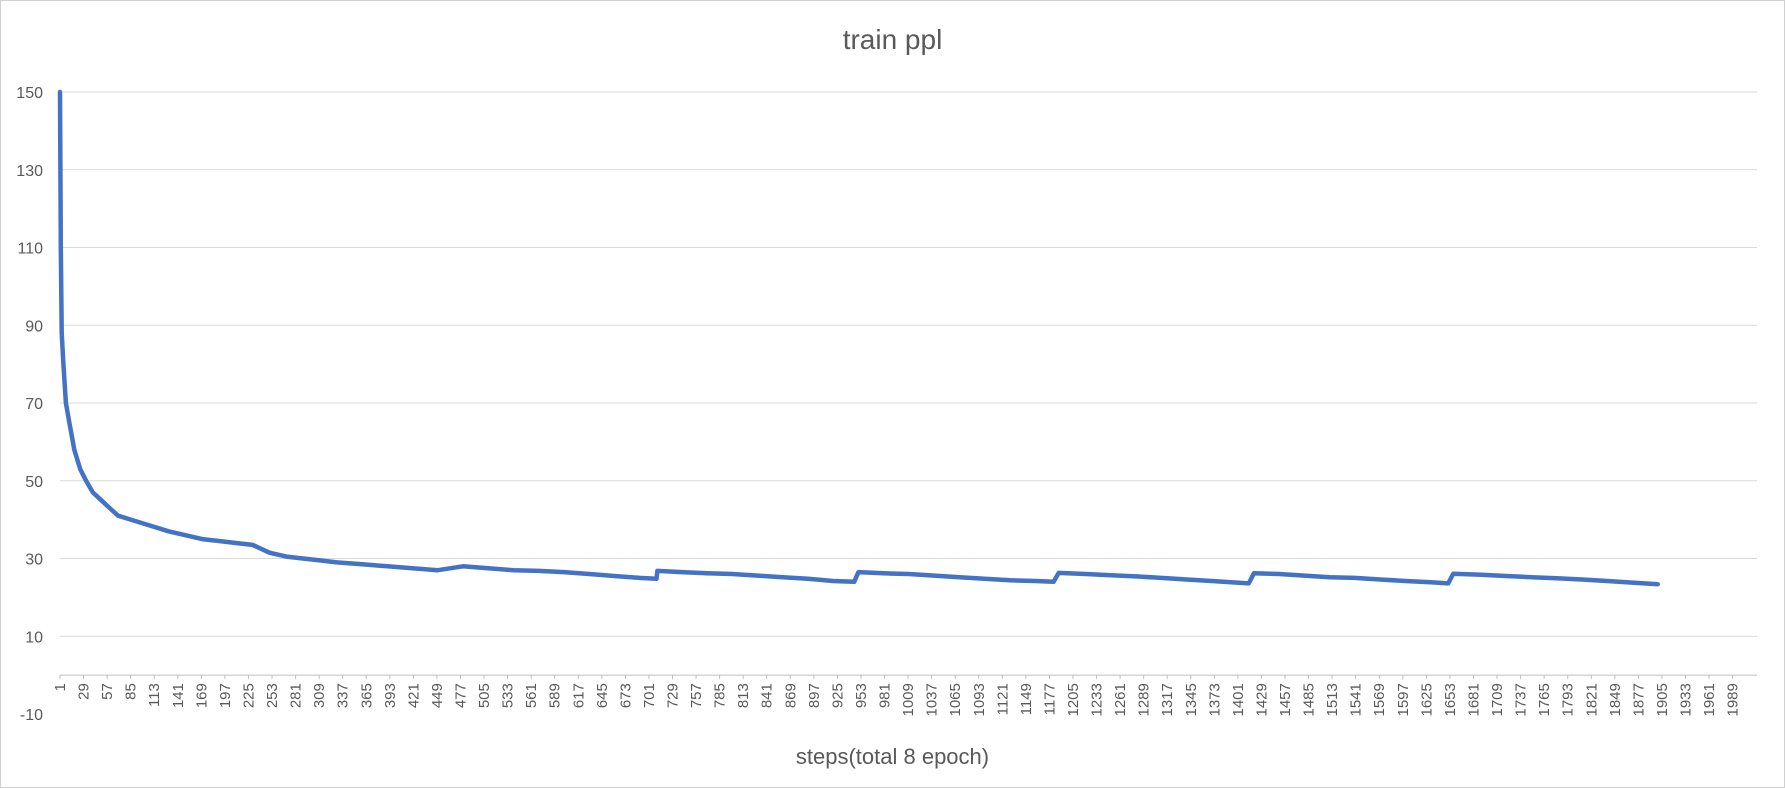 Image resolution: width=1785 pixels, height=788 pixels. Describe the element at coordinates (34, 637) in the screenshot. I see `y-tick-label: 10` at that location.